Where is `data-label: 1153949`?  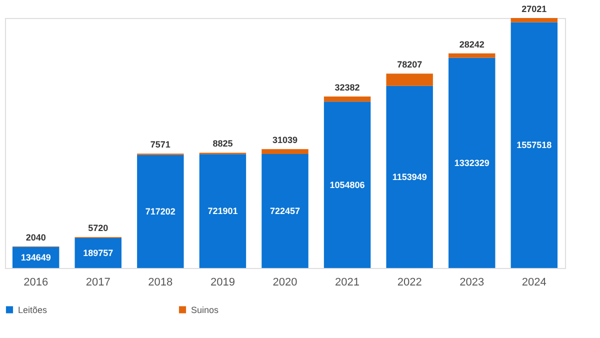
data-label: 1153949 is located at coordinates (409, 177).